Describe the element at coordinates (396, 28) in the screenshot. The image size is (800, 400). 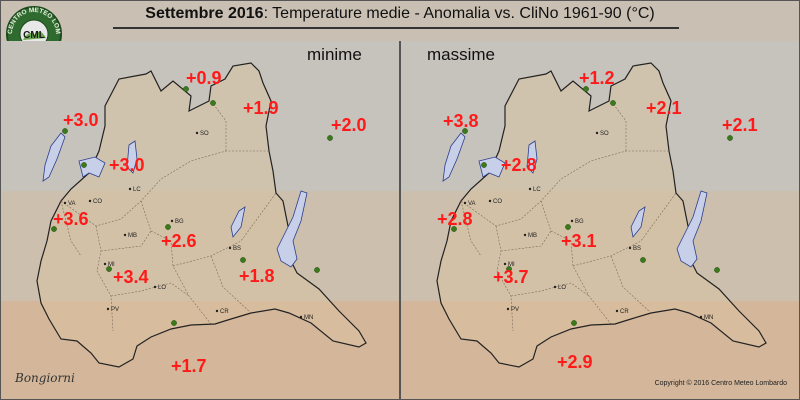
I see `title-underline` at that location.